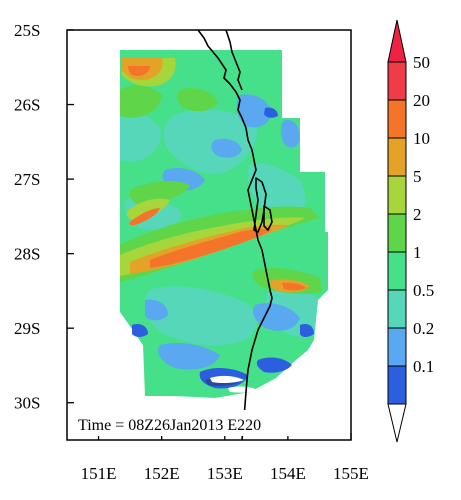 The width and height of the screenshot is (461, 500). Describe the element at coordinates (162, 473) in the screenshot. I see `x-tick-label: 152E` at that location.